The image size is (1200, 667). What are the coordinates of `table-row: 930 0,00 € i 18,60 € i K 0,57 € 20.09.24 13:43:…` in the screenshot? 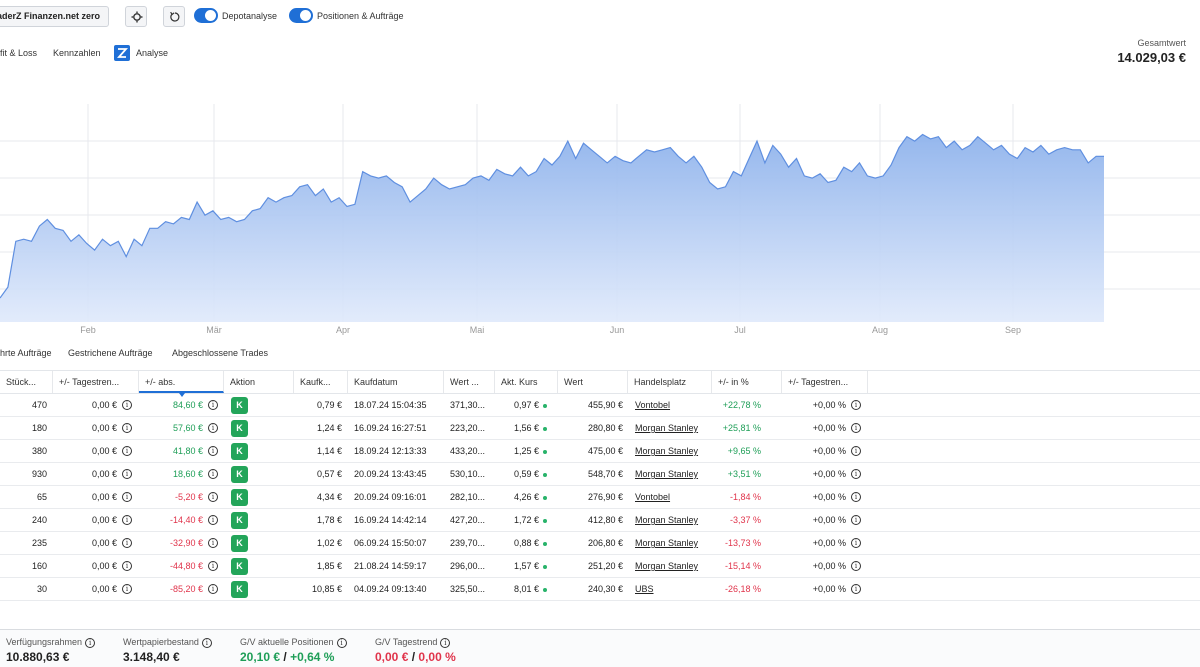 It's located at (600, 474).